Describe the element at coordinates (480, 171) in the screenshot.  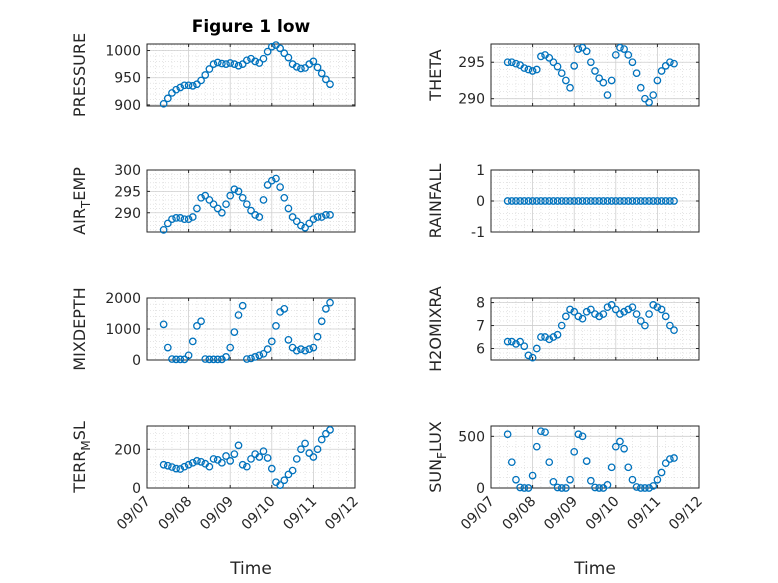
I see `y-tick-label: 1` at that location.